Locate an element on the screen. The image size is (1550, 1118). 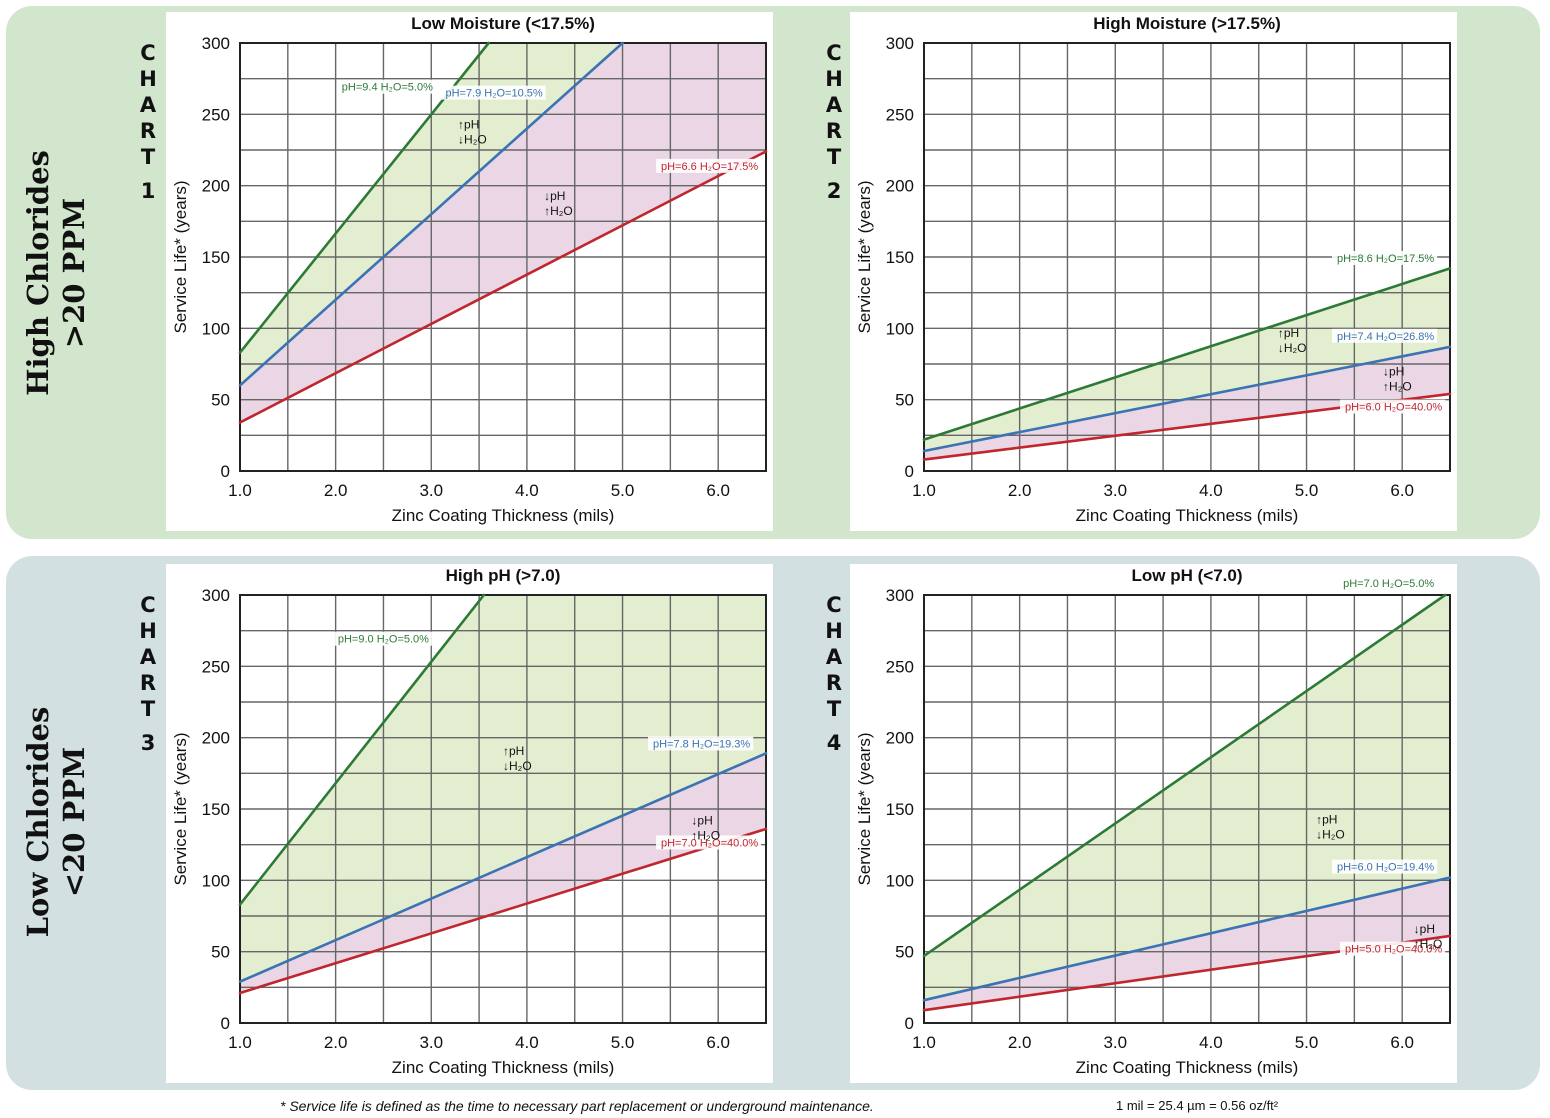
series-name-label: pH=7.0 H₂O=40.0% is located at coordinates (709, 843).